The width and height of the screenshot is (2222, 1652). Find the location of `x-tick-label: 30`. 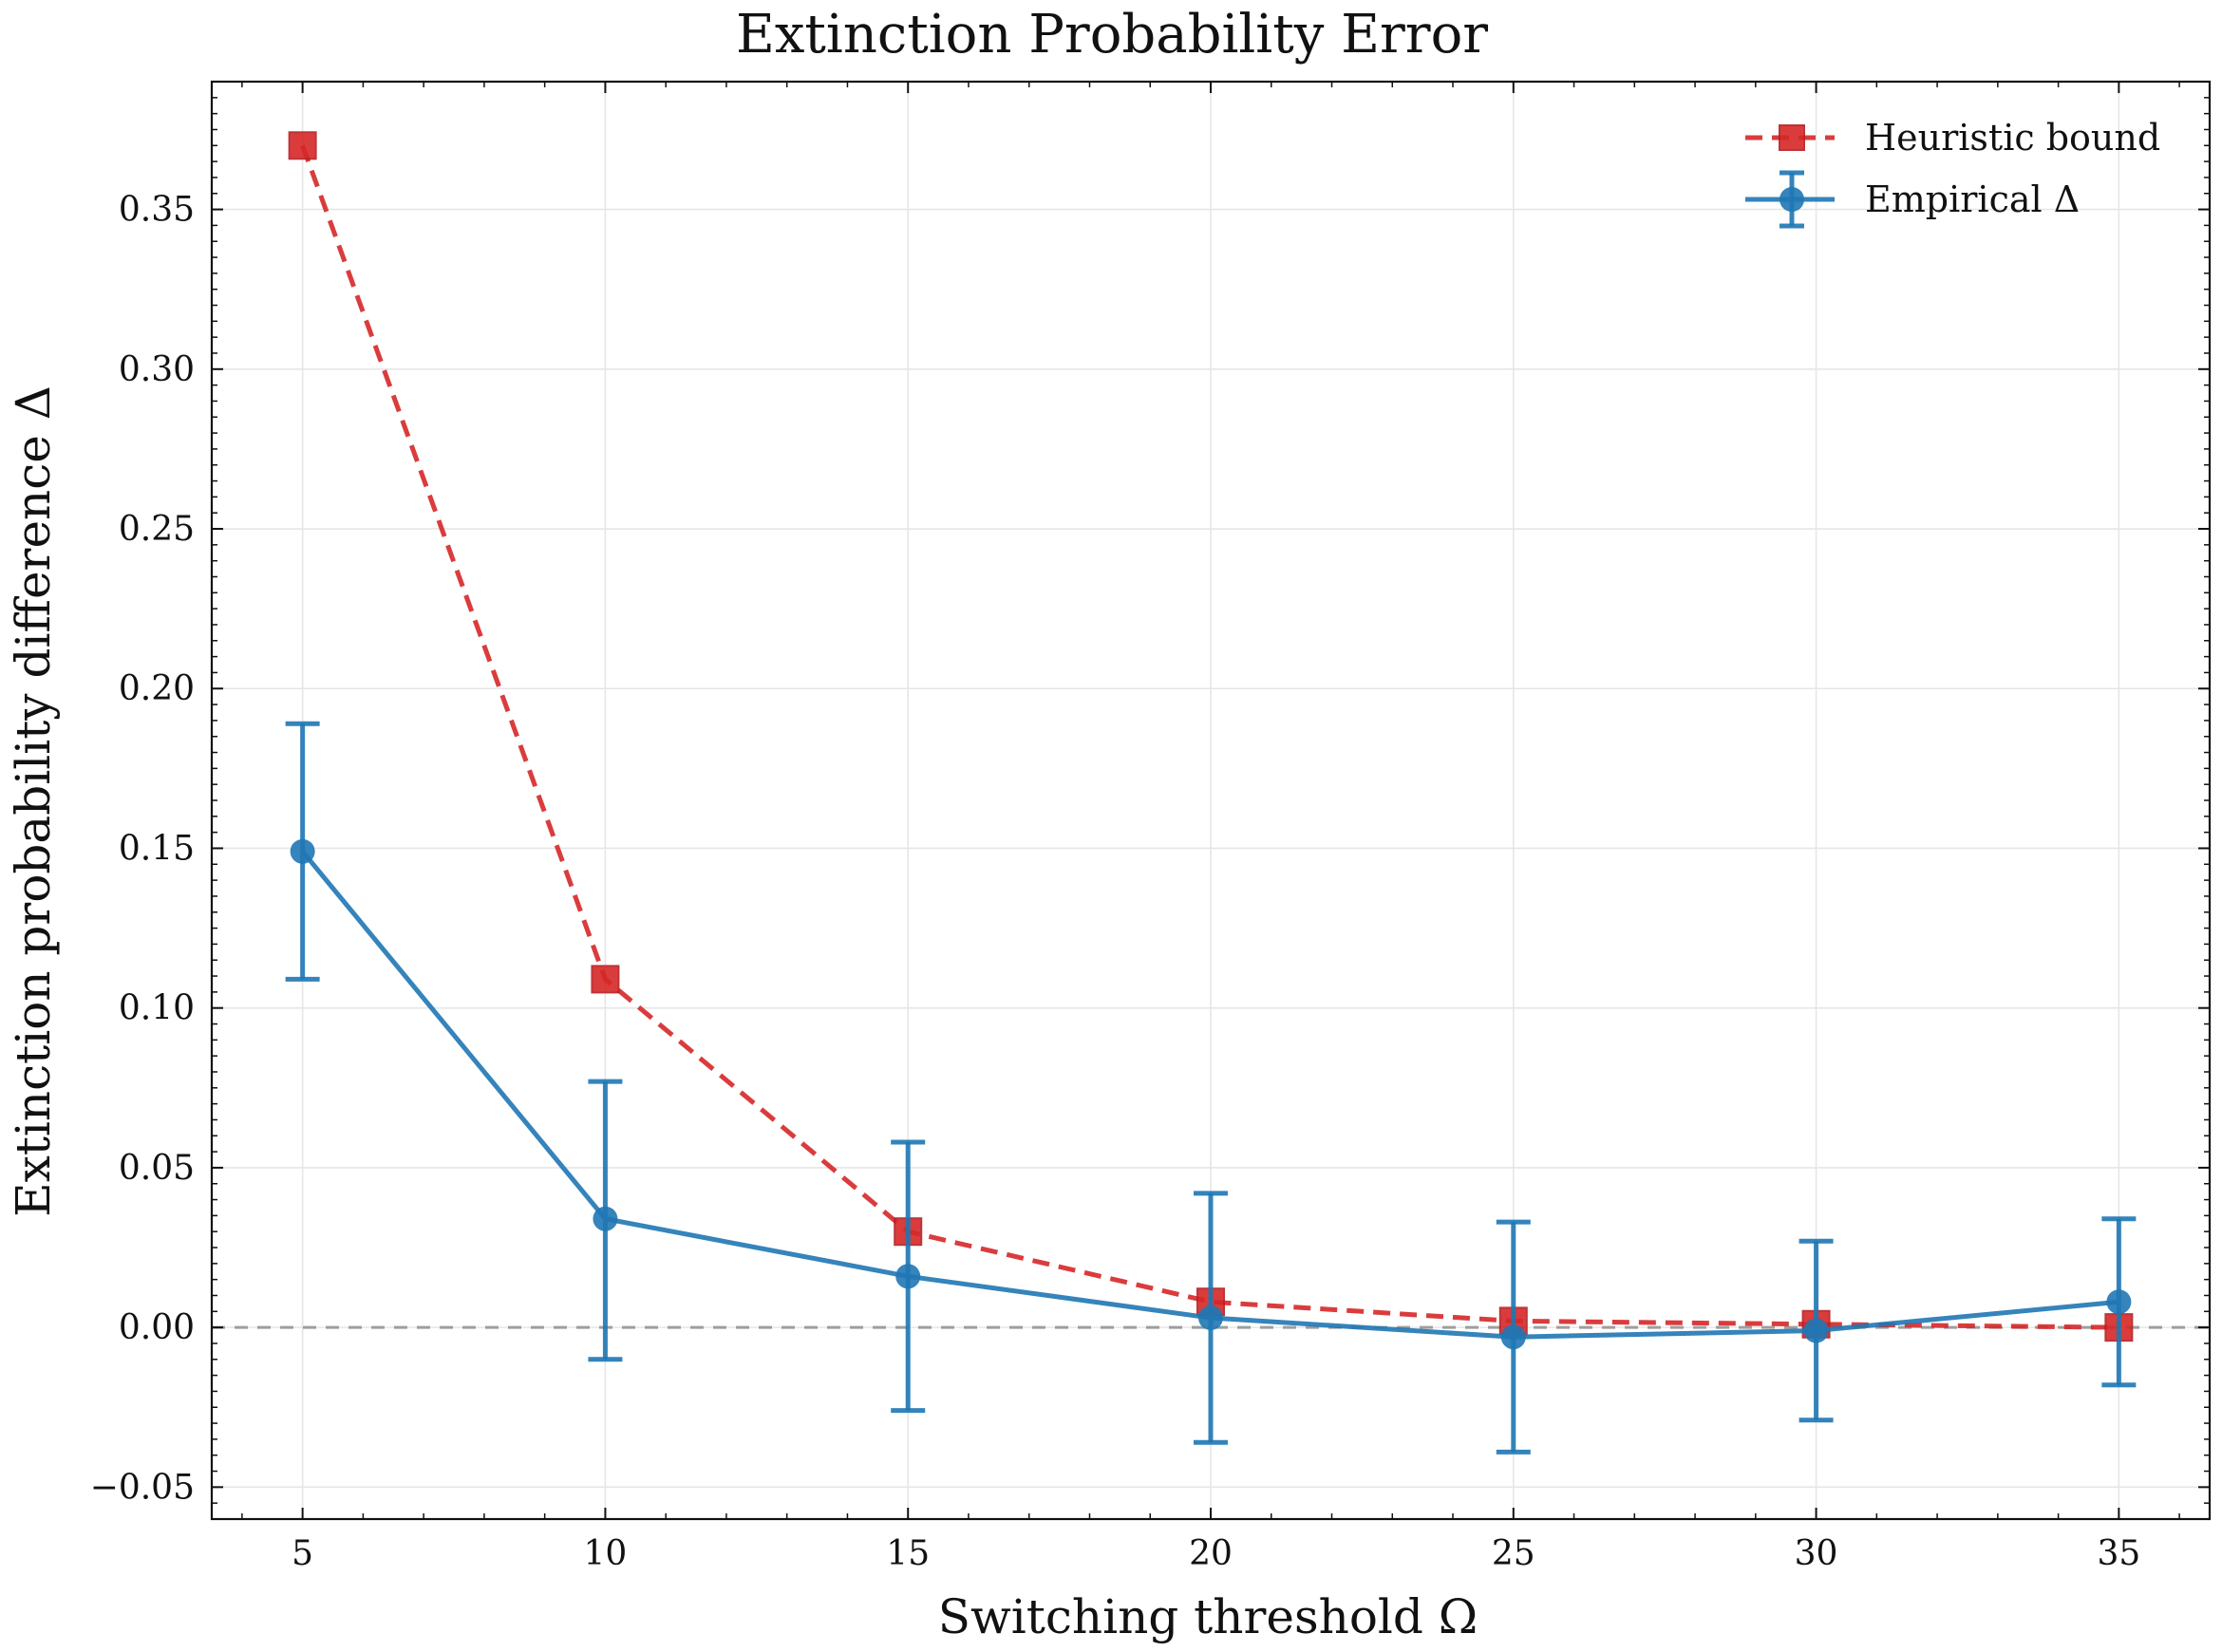

x-tick-label: 30 is located at coordinates (1816, 1553).